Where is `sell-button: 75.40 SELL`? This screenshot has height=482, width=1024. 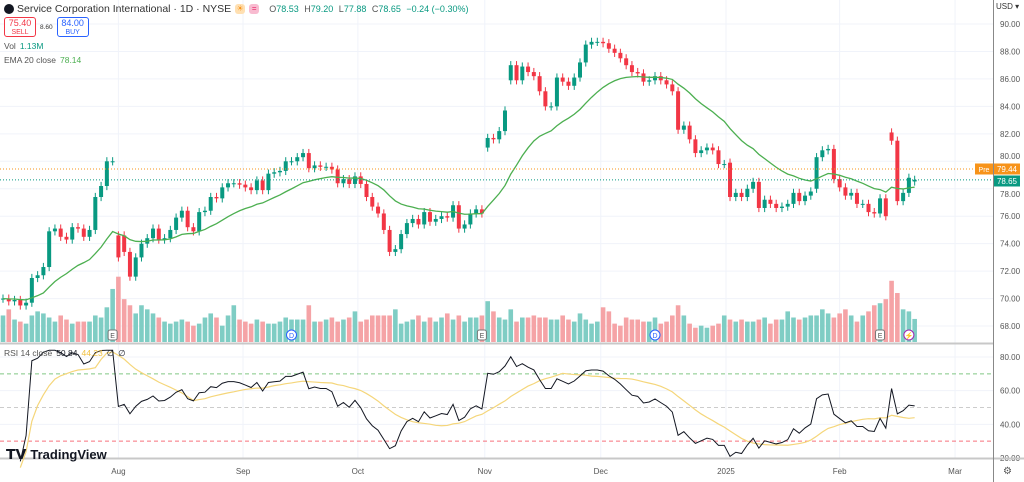
sell-button: 75.40 SELL is located at coordinates (20, 27).